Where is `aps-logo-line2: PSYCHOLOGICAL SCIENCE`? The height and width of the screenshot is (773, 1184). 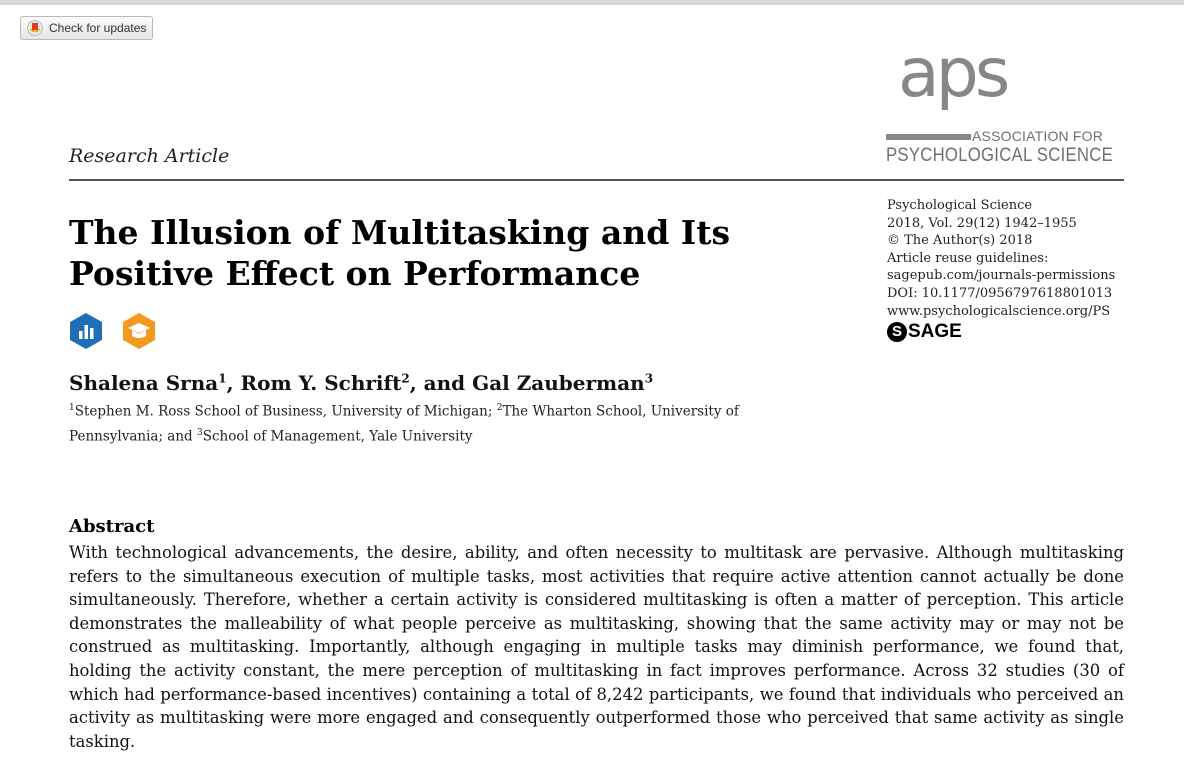 aps-logo-line2: PSYCHOLOGICAL SCIENCE is located at coordinates (999, 155).